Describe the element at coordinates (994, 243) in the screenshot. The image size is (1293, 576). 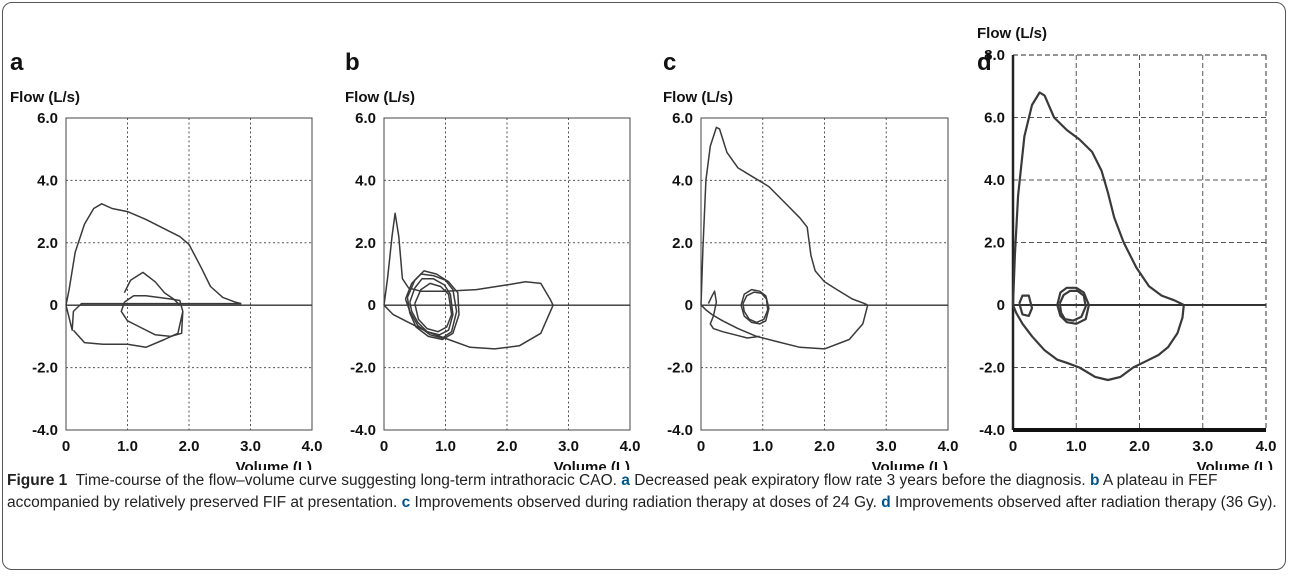
I see `panel-d-ytick: 2.0` at that location.